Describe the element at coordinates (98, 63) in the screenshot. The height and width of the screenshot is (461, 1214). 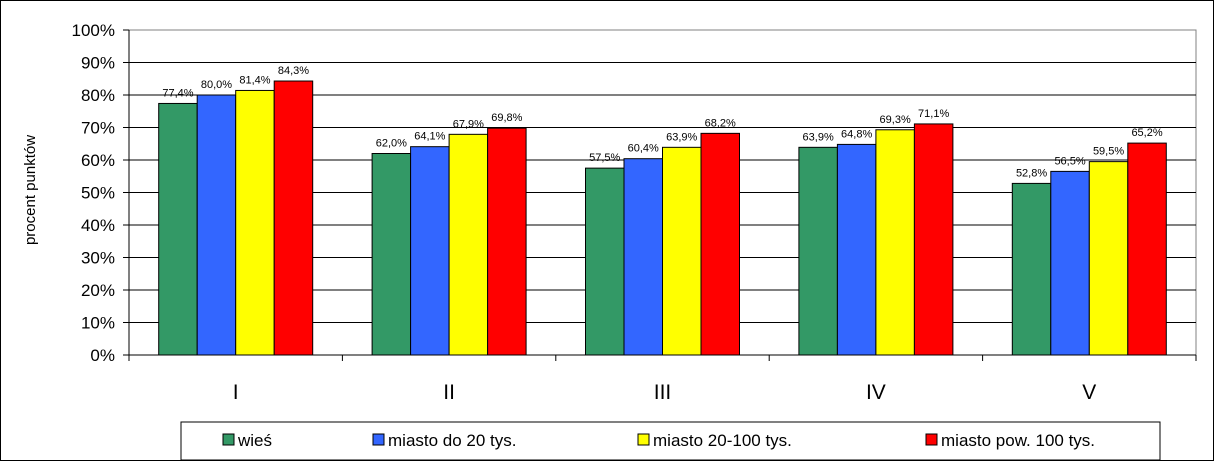
I see `y-tick-label: 90%` at that location.